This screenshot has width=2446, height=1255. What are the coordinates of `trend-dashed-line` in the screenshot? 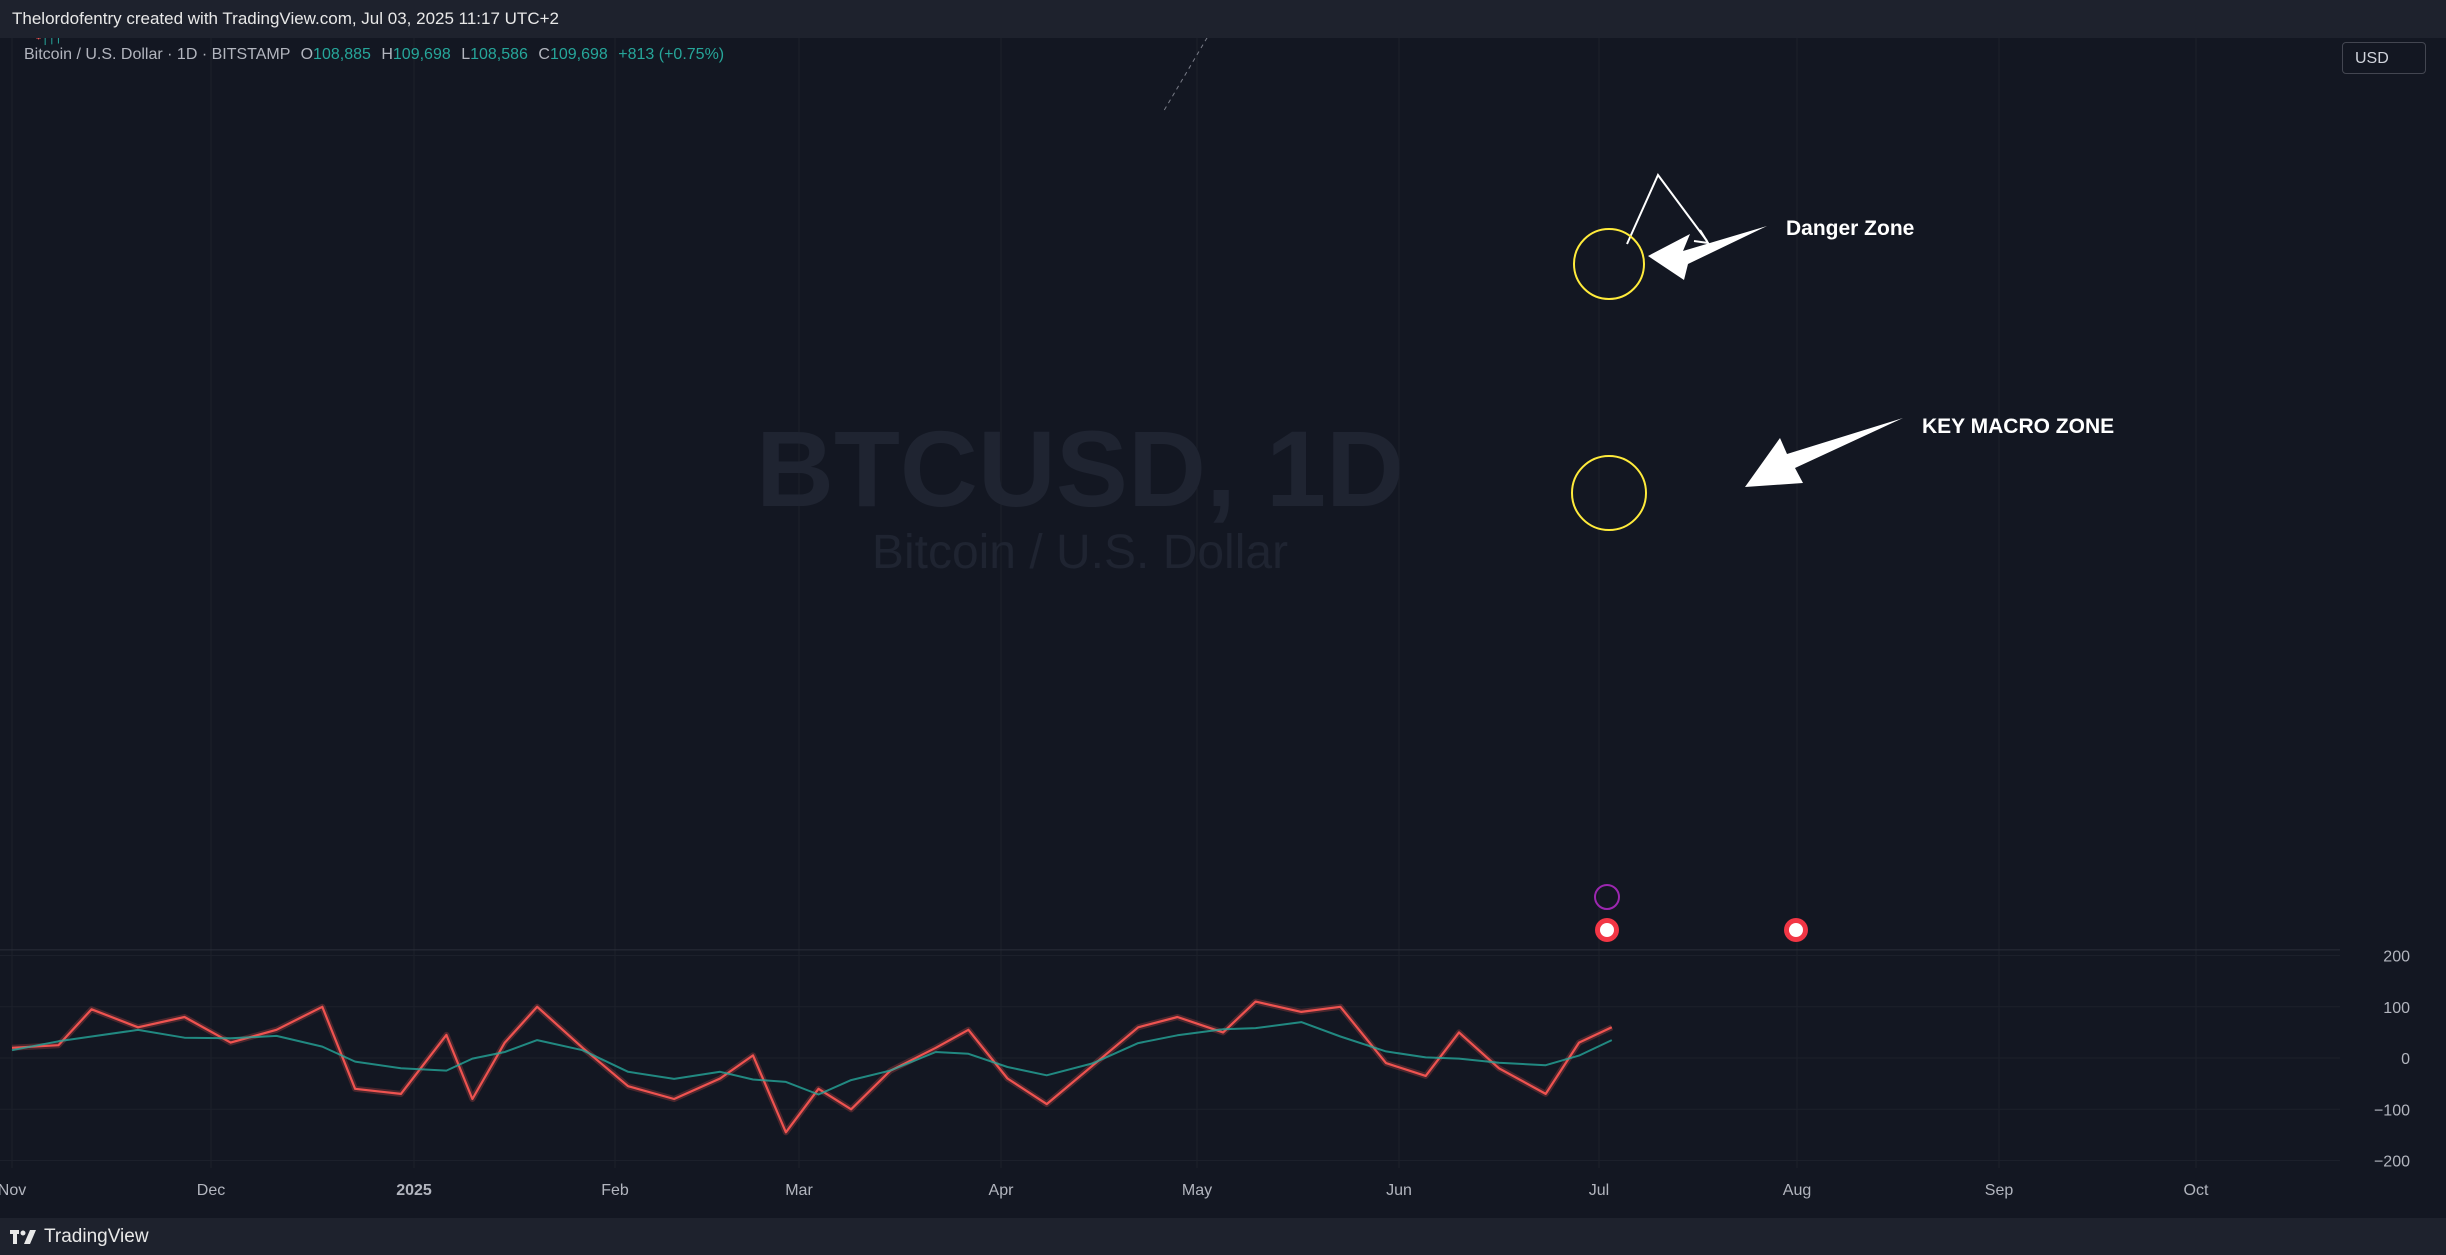 It's located at (1185, 74).